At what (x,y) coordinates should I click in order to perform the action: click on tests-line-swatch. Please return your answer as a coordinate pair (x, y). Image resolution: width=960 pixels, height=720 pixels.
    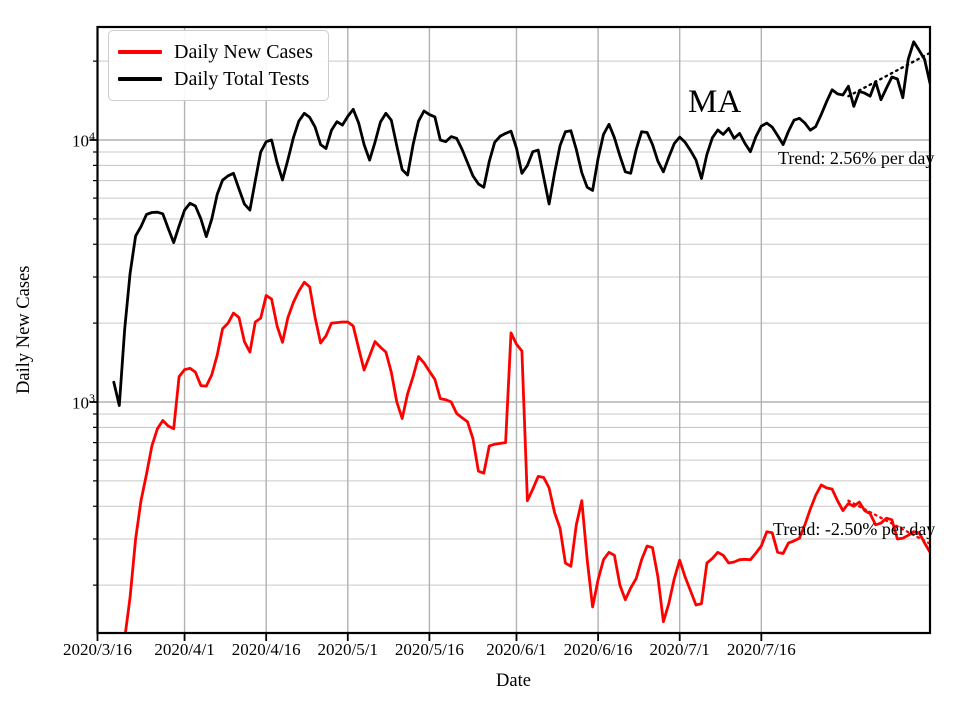
    Looking at the image, I should click on (140, 79).